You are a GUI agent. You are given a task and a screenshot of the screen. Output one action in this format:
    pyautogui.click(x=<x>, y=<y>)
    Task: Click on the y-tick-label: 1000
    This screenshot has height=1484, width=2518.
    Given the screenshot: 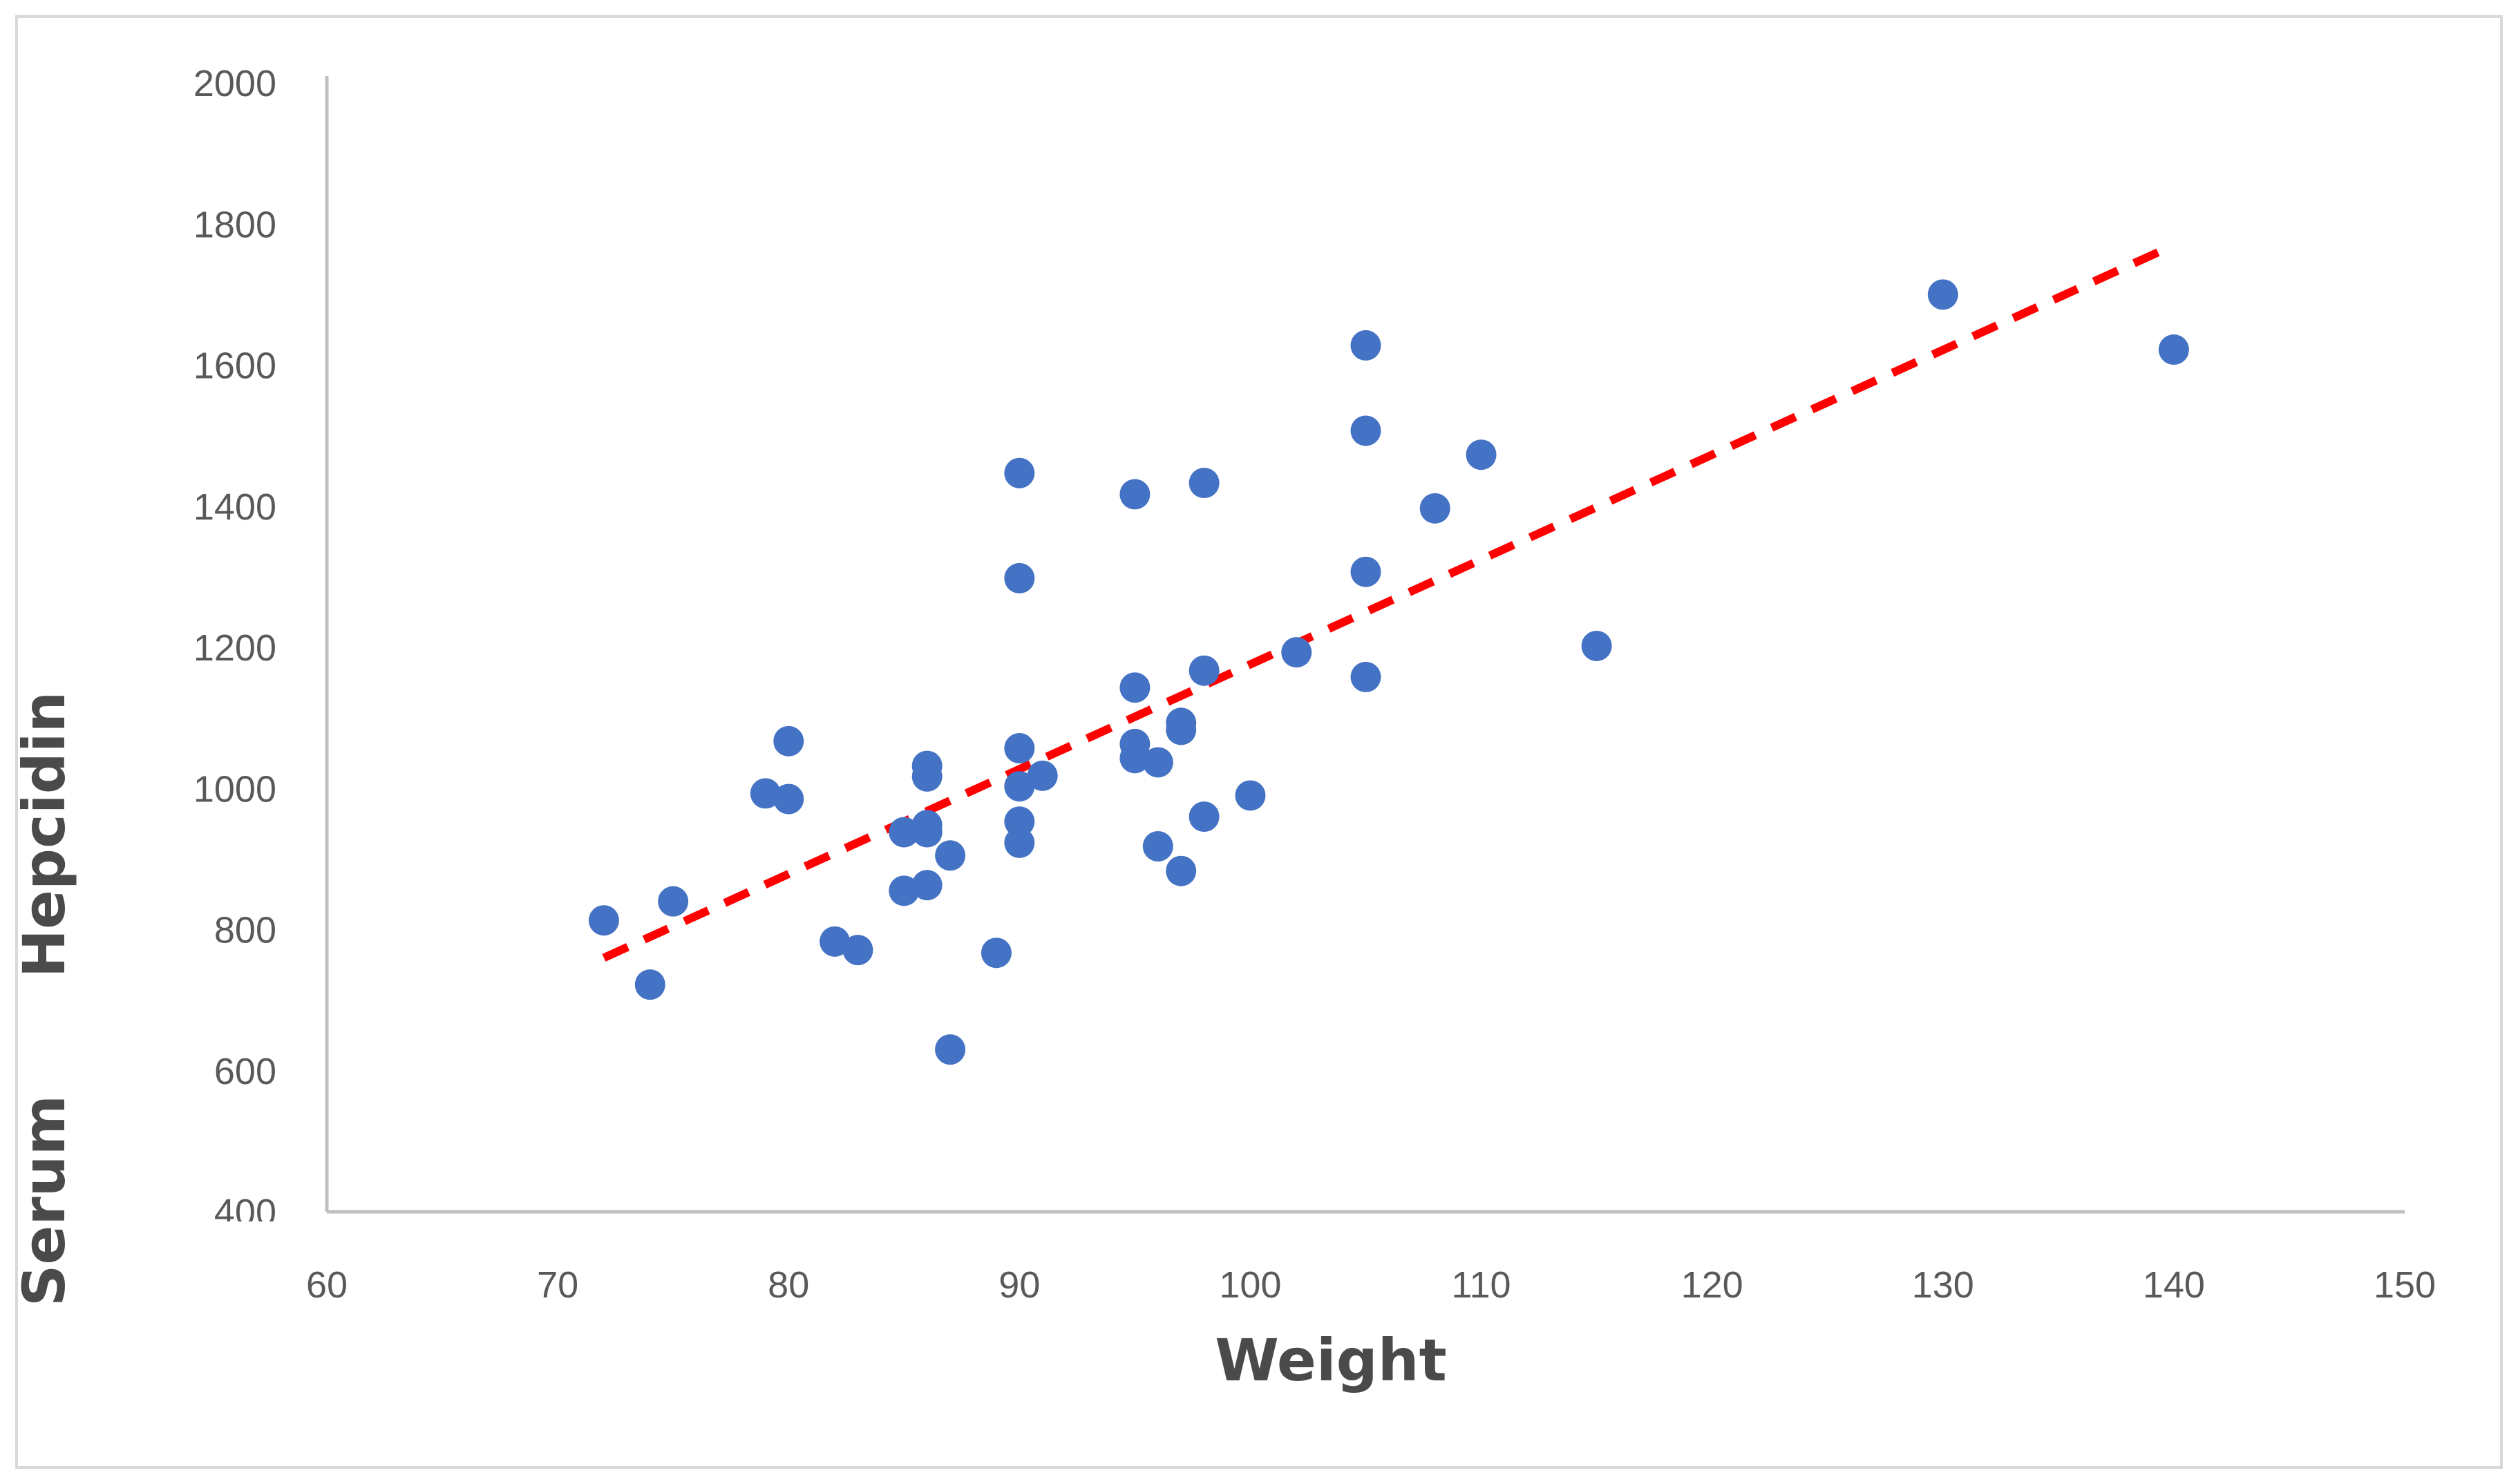 What is the action you would take?
    pyautogui.click(x=234, y=789)
    